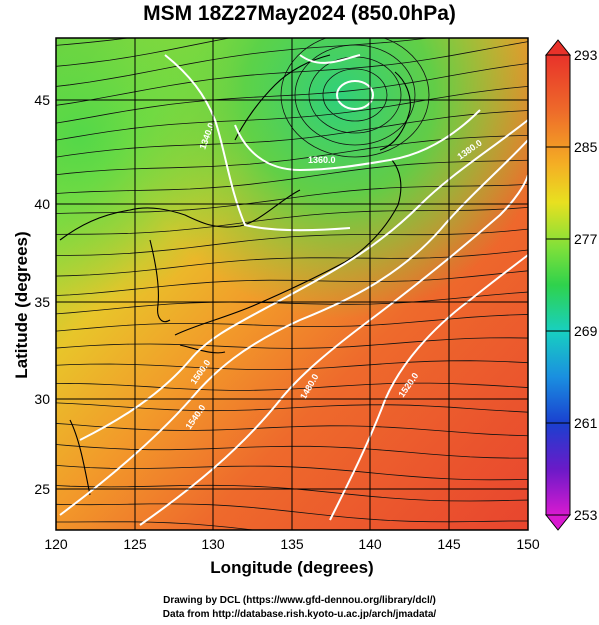 The width and height of the screenshot is (599, 625). Describe the element at coordinates (528, 544) in the screenshot. I see `x-tick-label: 150` at that location.